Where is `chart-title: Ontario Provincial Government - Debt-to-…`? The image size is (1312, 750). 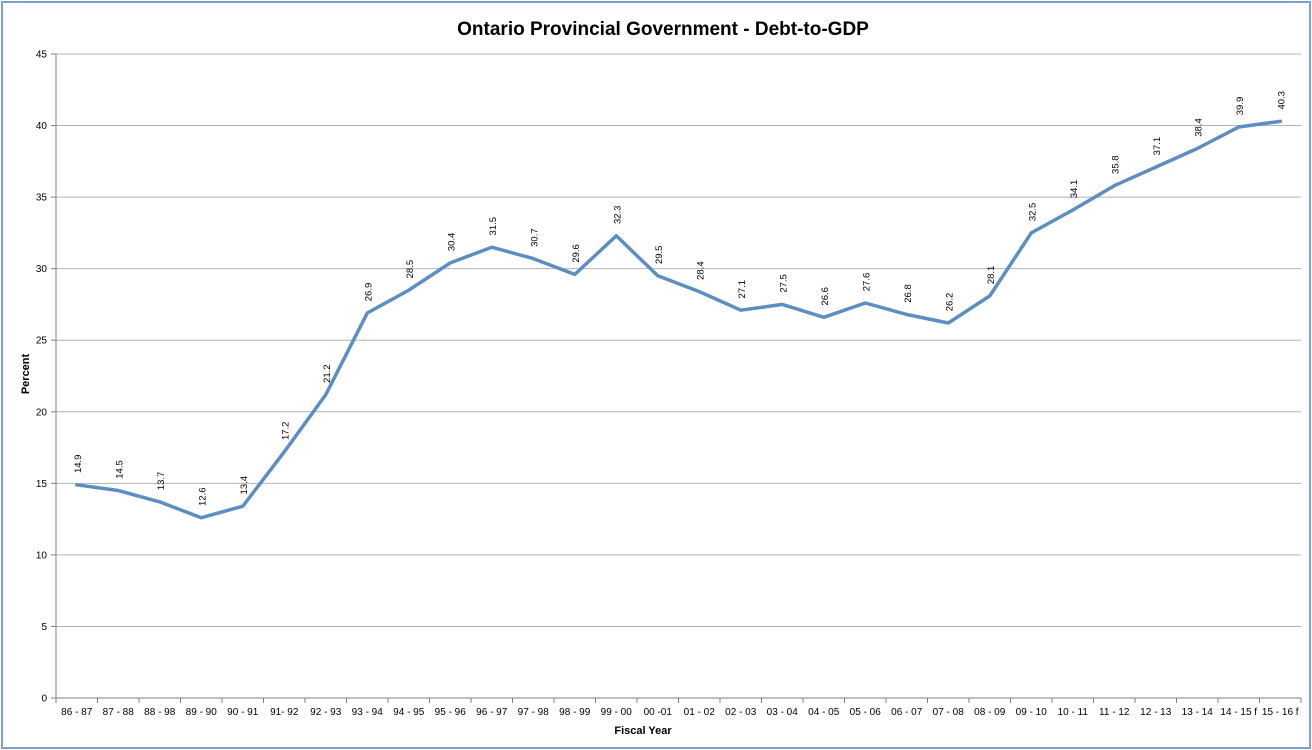
chart-title: Ontario Provincial Government - Debt-to-… is located at coordinates (663, 29).